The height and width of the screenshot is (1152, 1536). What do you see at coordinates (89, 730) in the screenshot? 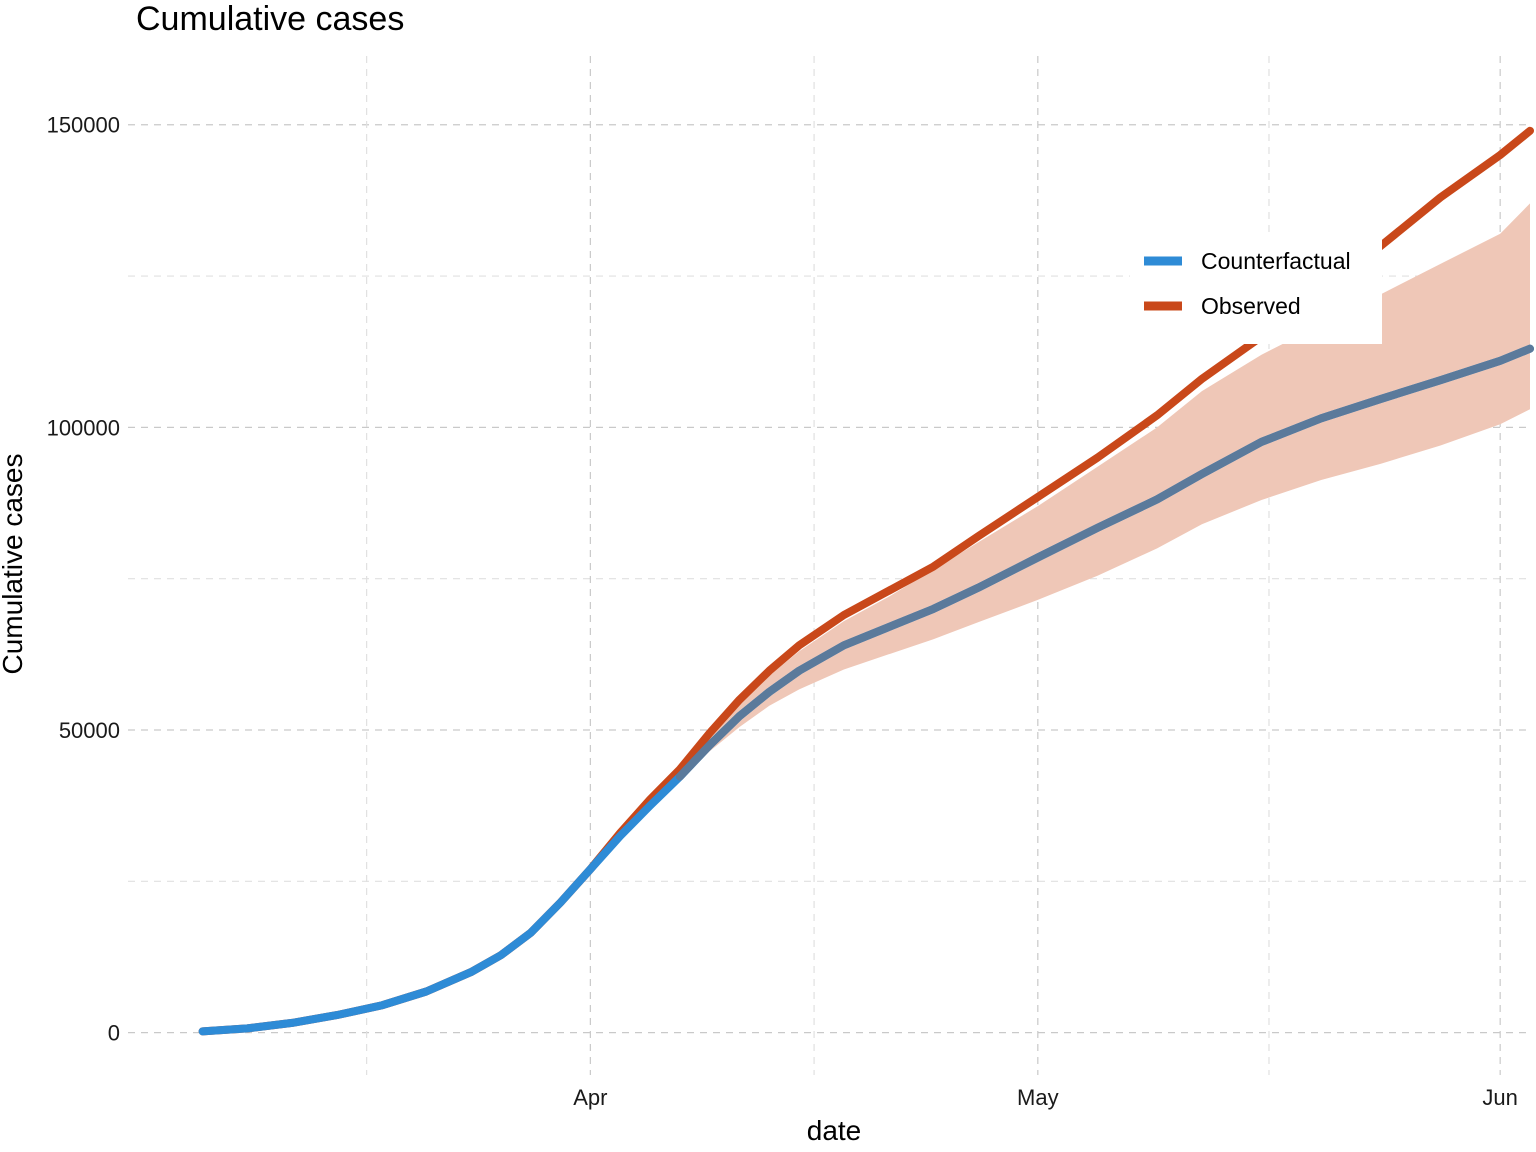
I see `y-tick-label: 50000` at bounding box center [89, 730].